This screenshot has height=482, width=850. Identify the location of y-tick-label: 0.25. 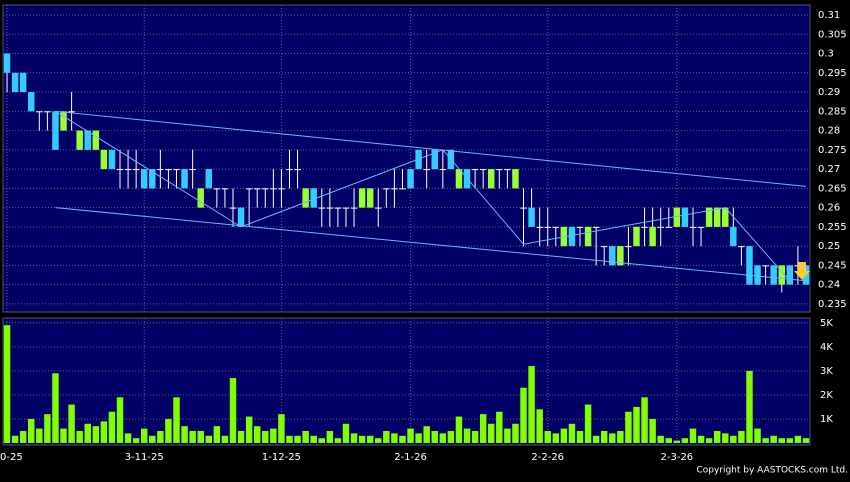
(829, 246).